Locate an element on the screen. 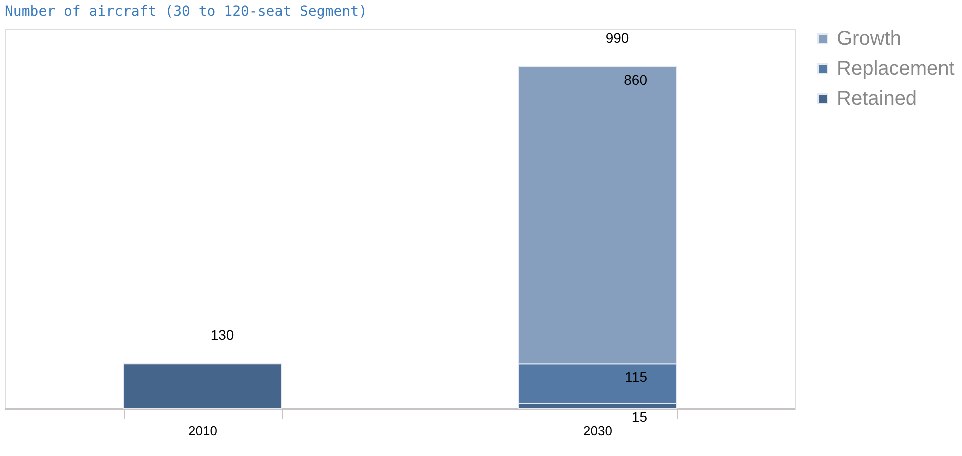 This screenshot has width=962, height=456. x-tick-label: 2010 is located at coordinates (203, 431).